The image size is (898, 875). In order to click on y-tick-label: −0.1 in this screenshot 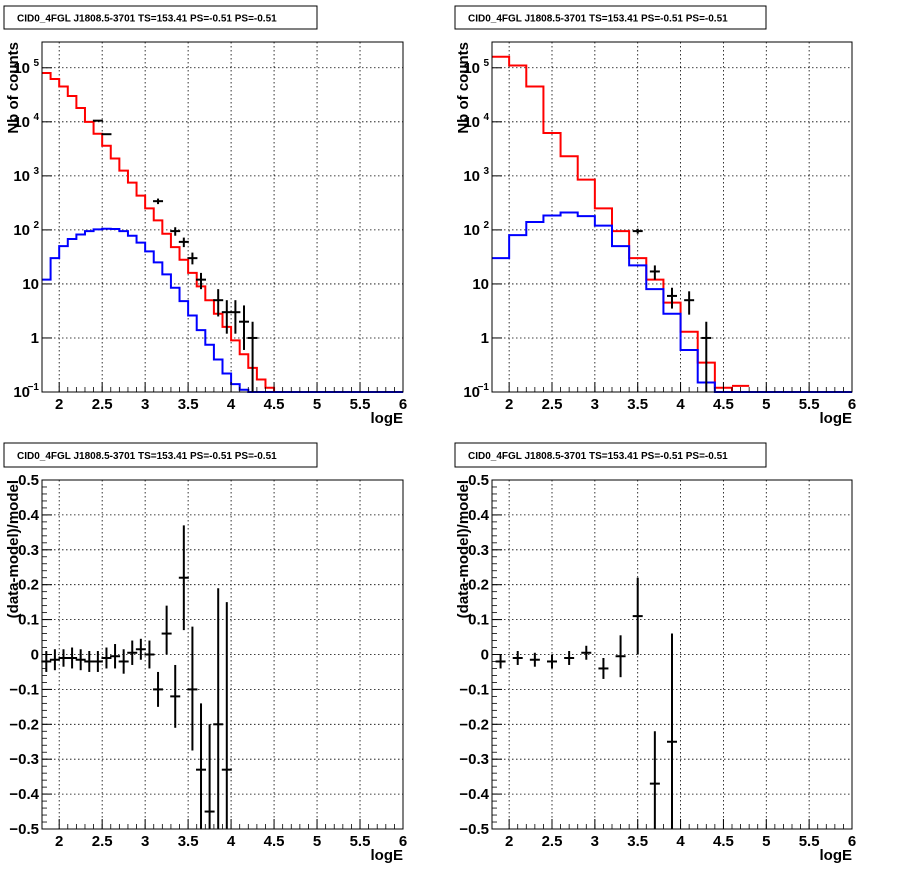, I will do `click(474, 689)`.